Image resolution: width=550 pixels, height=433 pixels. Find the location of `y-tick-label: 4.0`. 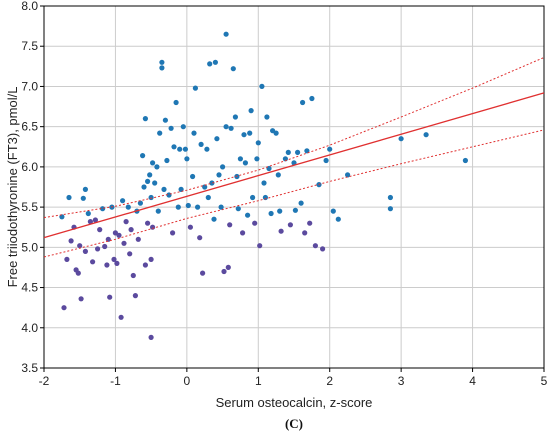

y-tick-label: 4.0 is located at coordinates (29, 328).